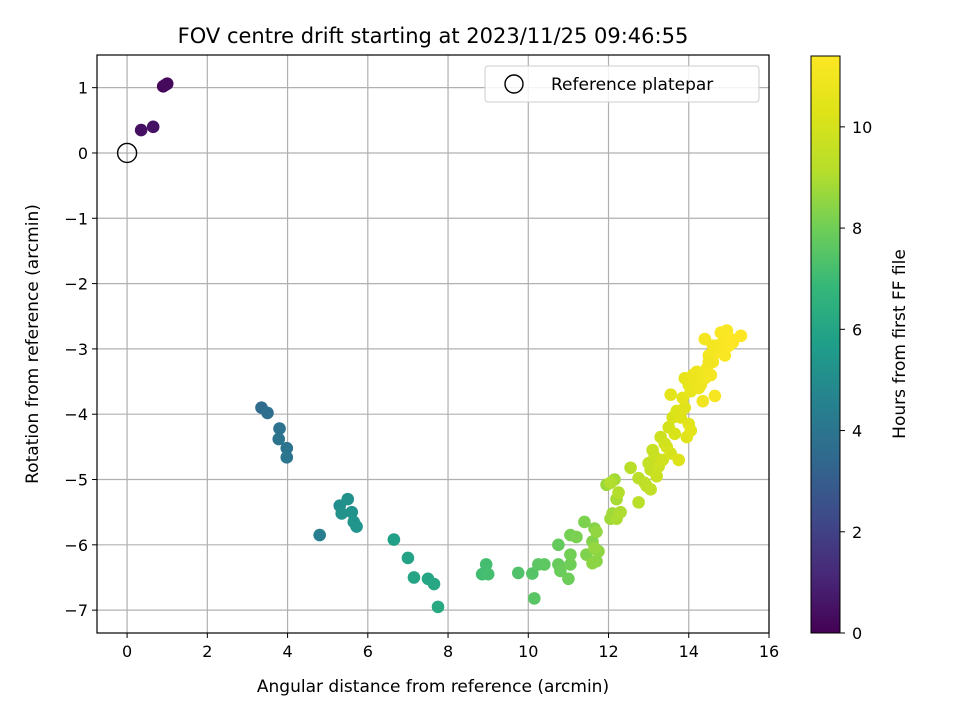 Image resolution: width=960 pixels, height=720 pixels. What do you see at coordinates (368, 651) in the screenshot?
I see `x-tick-label: 6` at bounding box center [368, 651].